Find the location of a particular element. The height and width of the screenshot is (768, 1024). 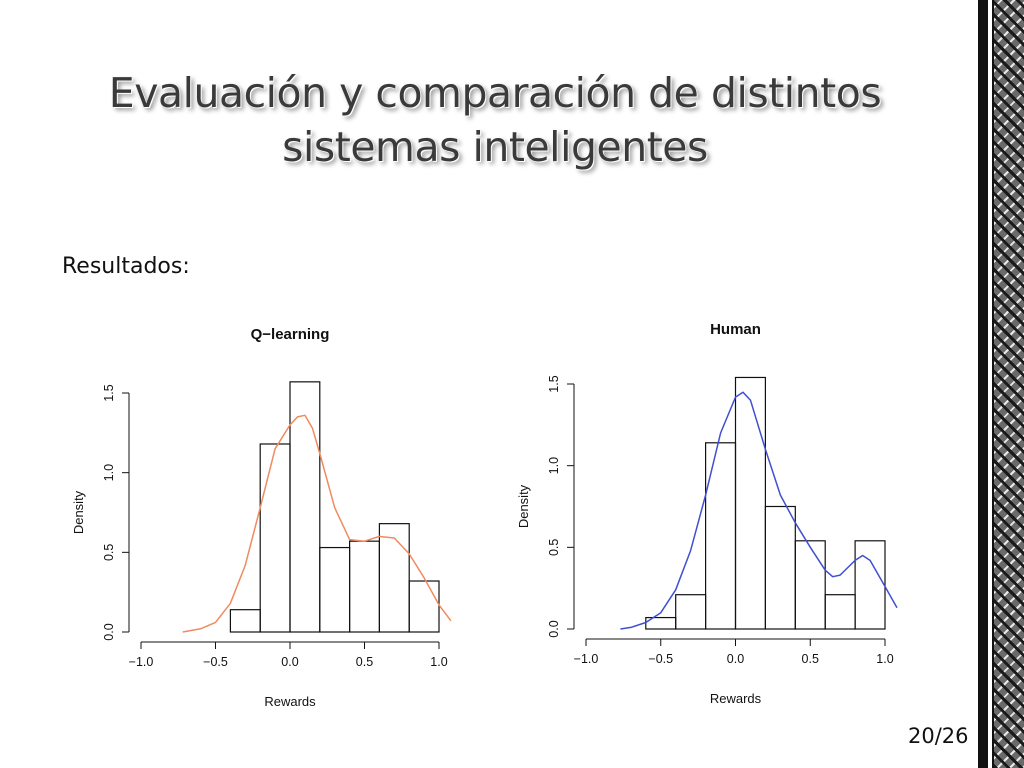

section-label: Resultados: is located at coordinates (126, 266).